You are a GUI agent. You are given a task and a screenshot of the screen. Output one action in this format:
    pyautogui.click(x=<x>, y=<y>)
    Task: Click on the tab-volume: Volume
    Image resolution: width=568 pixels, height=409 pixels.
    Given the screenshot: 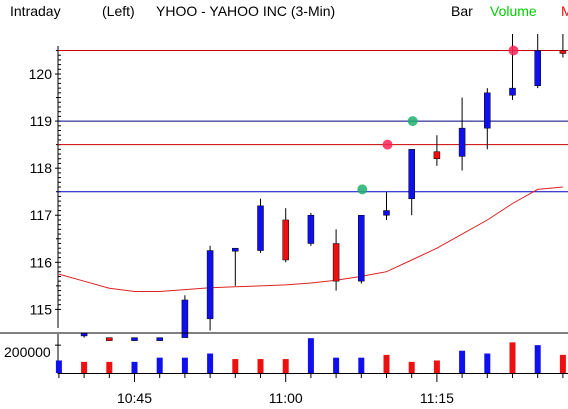 What is the action you would take?
    pyautogui.click(x=513, y=11)
    